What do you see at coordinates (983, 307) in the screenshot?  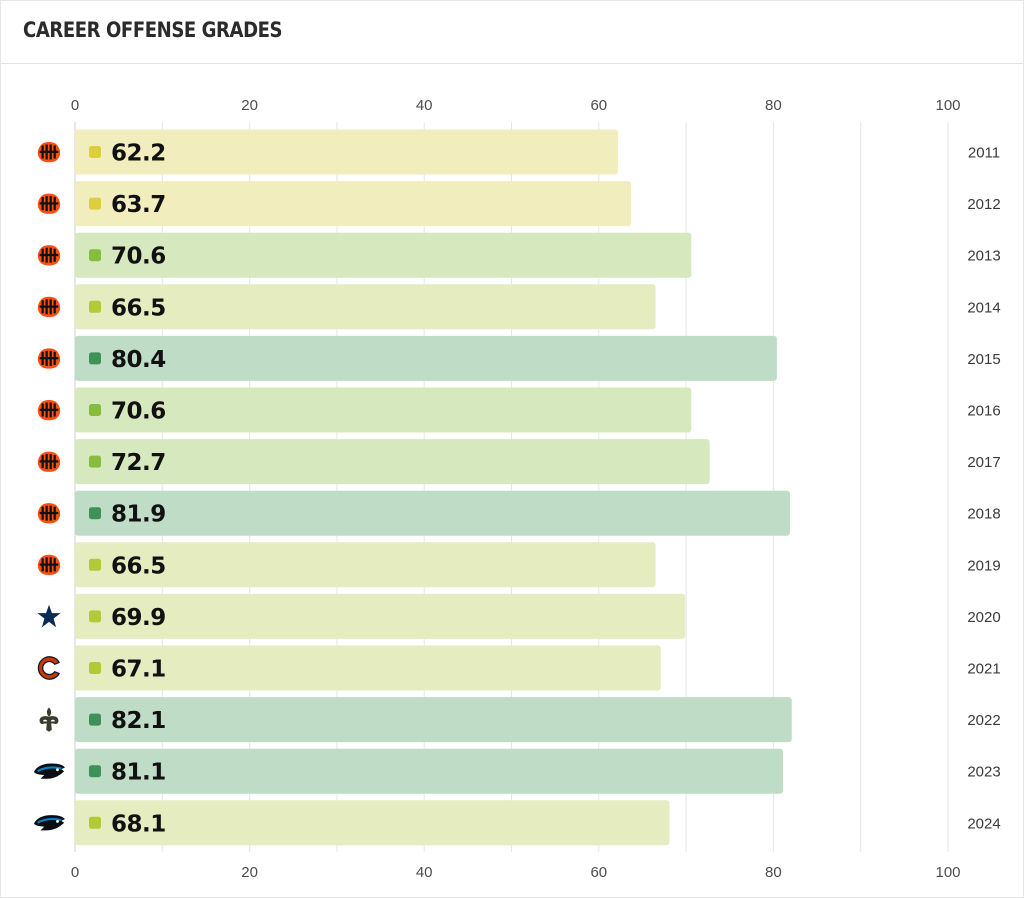 I see `year-label: 2014` at bounding box center [983, 307].